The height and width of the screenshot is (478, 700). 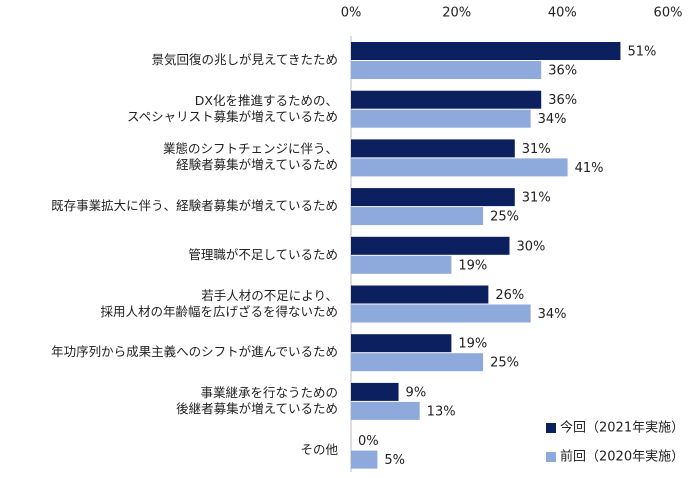 What do you see at coordinates (456, 13) in the screenshot?
I see `x-tick-label: 20%` at bounding box center [456, 13].